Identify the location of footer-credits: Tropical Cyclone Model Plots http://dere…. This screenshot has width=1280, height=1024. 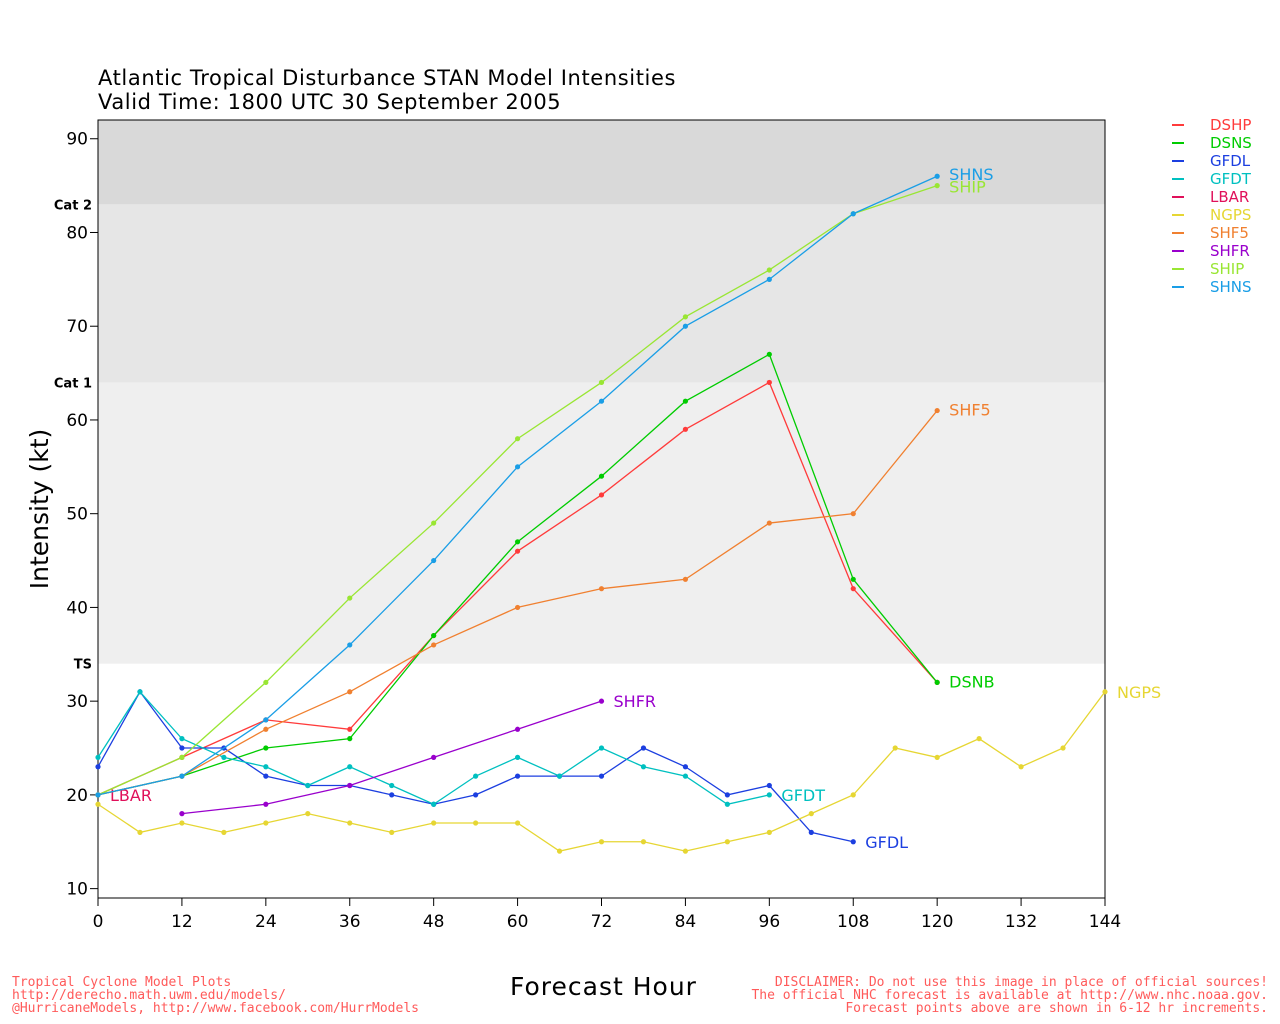
(215, 995).